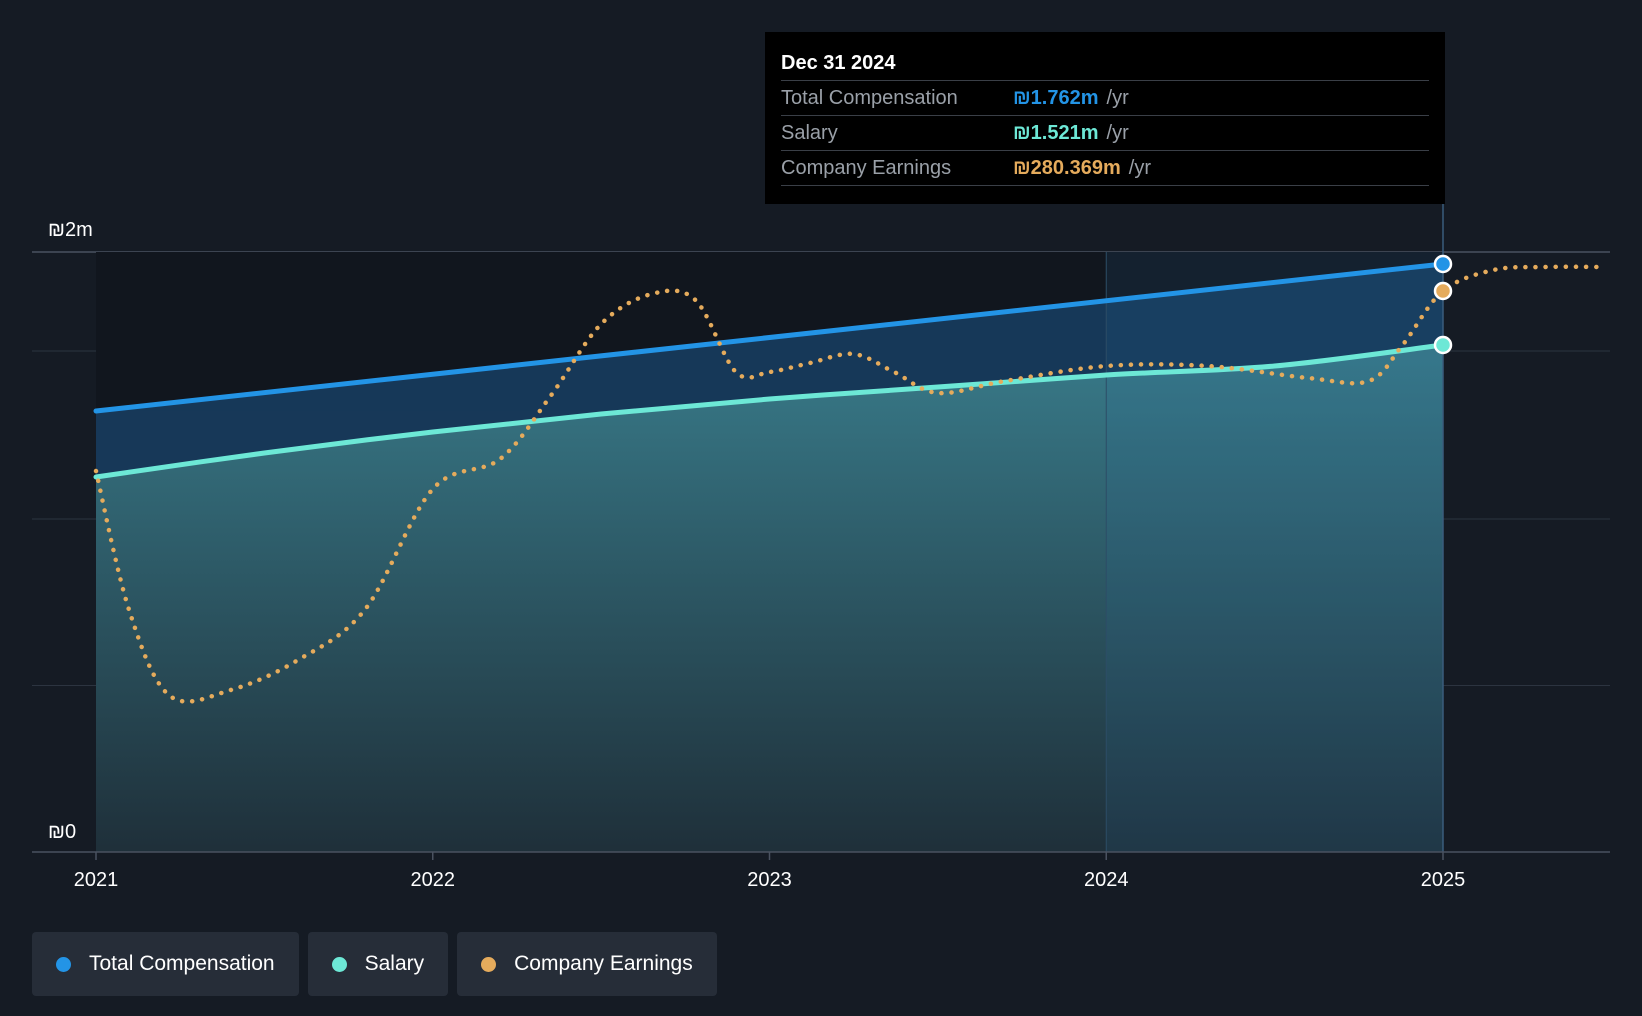 Image resolution: width=1642 pixels, height=1016 pixels. What do you see at coordinates (433, 880) in the screenshot?
I see `x-tick-label: 2022` at bounding box center [433, 880].